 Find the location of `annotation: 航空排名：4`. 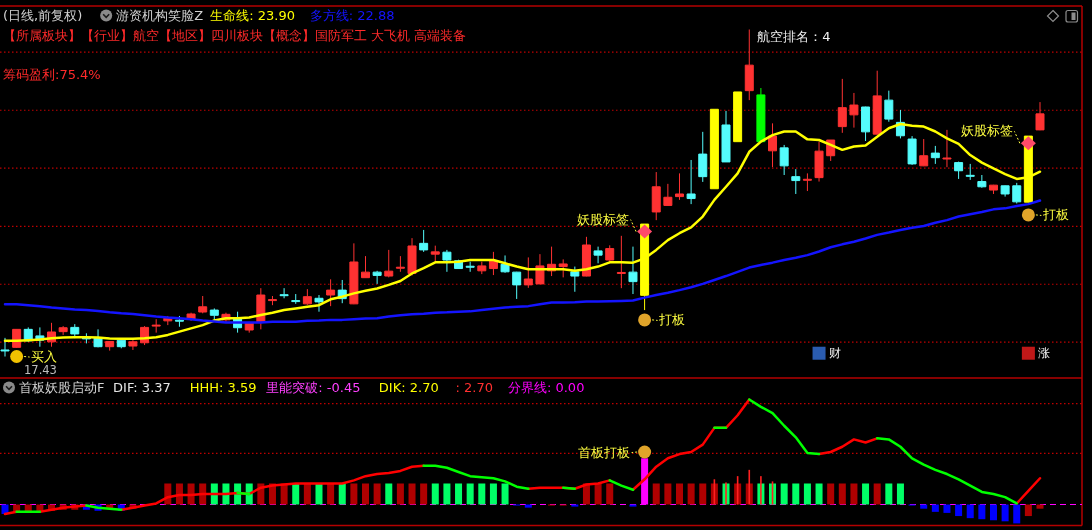

annotation: 航空排名：4 is located at coordinates (794, 36).